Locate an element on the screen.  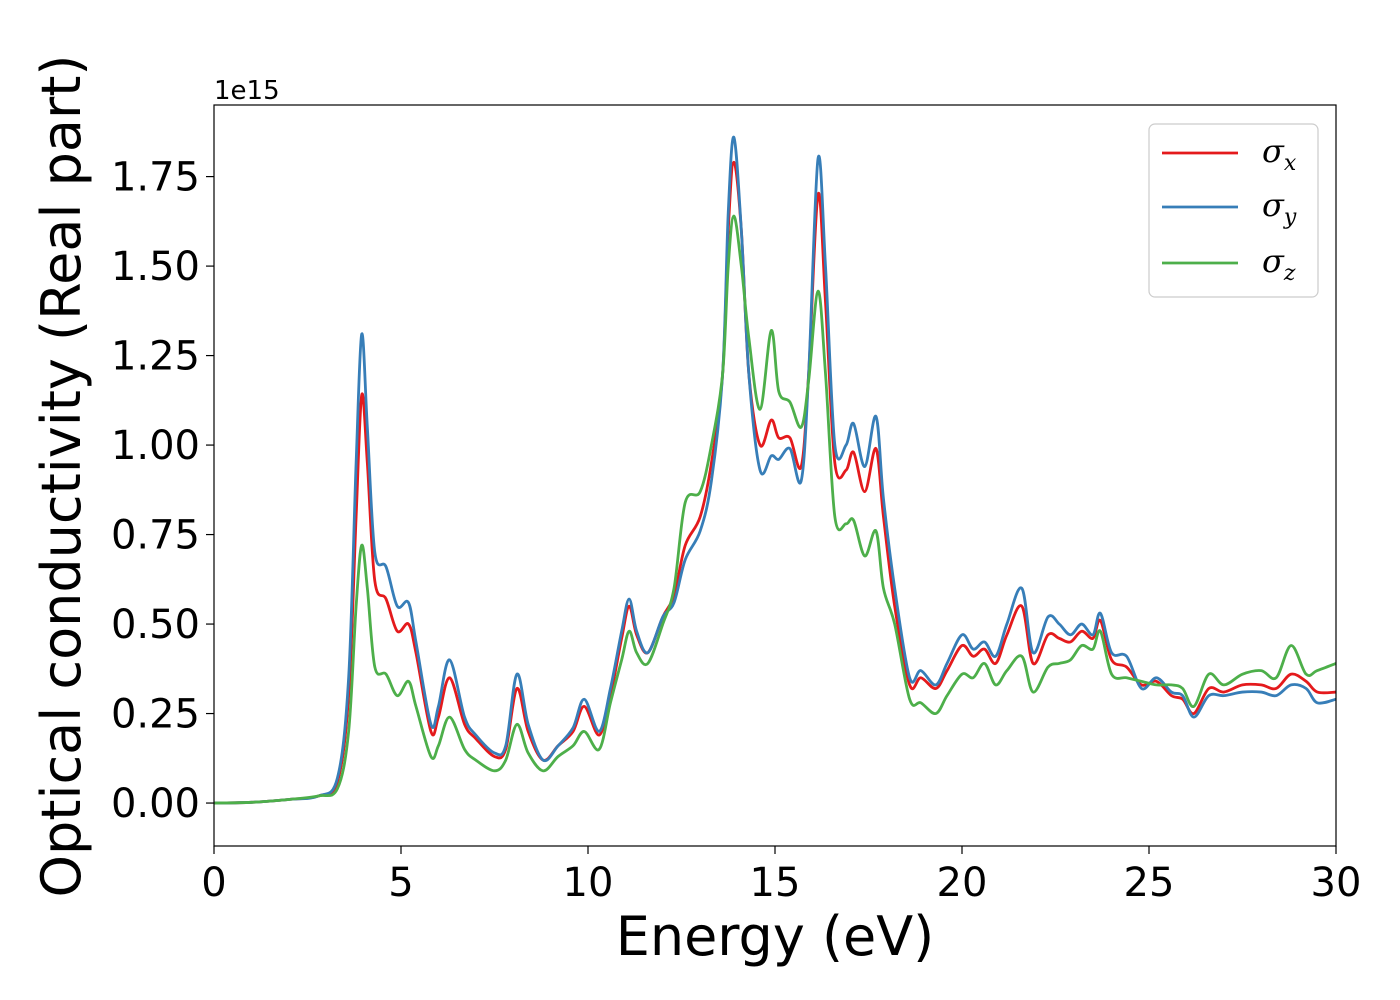
y-tick-label: 0.00 is located at coordinates (155, 804).